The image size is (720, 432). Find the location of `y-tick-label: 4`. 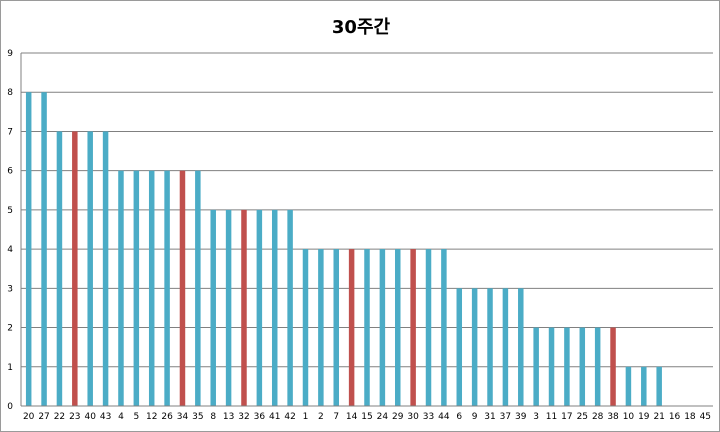

y-tick-label: 4 is located at coordinates (10, 250).